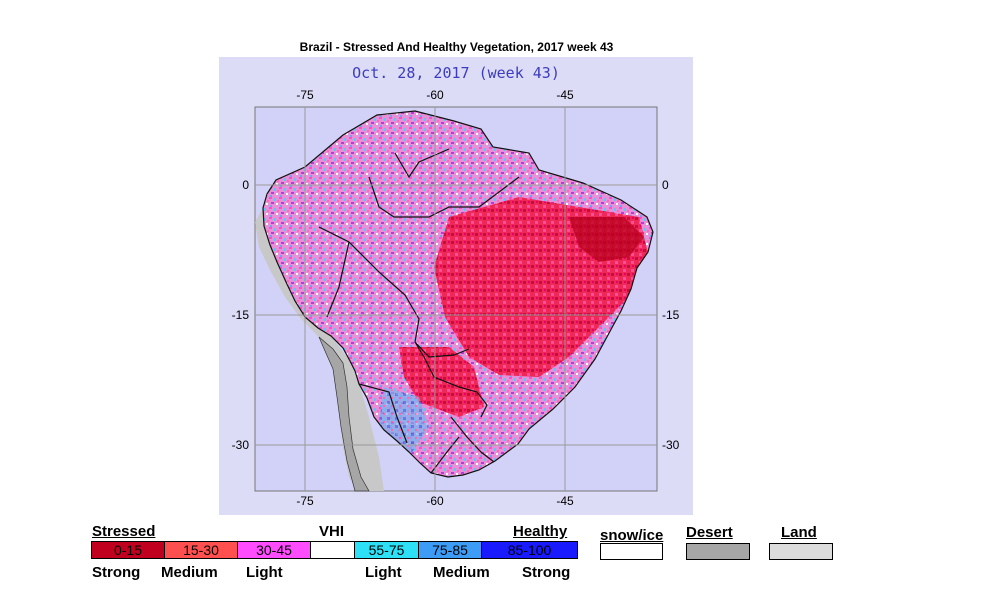 This screenshot has height=600, width=1004. What do you see at coordinates (441, 382) in the screenshot?
I see `stress-south` at bounding box center [441, 382].